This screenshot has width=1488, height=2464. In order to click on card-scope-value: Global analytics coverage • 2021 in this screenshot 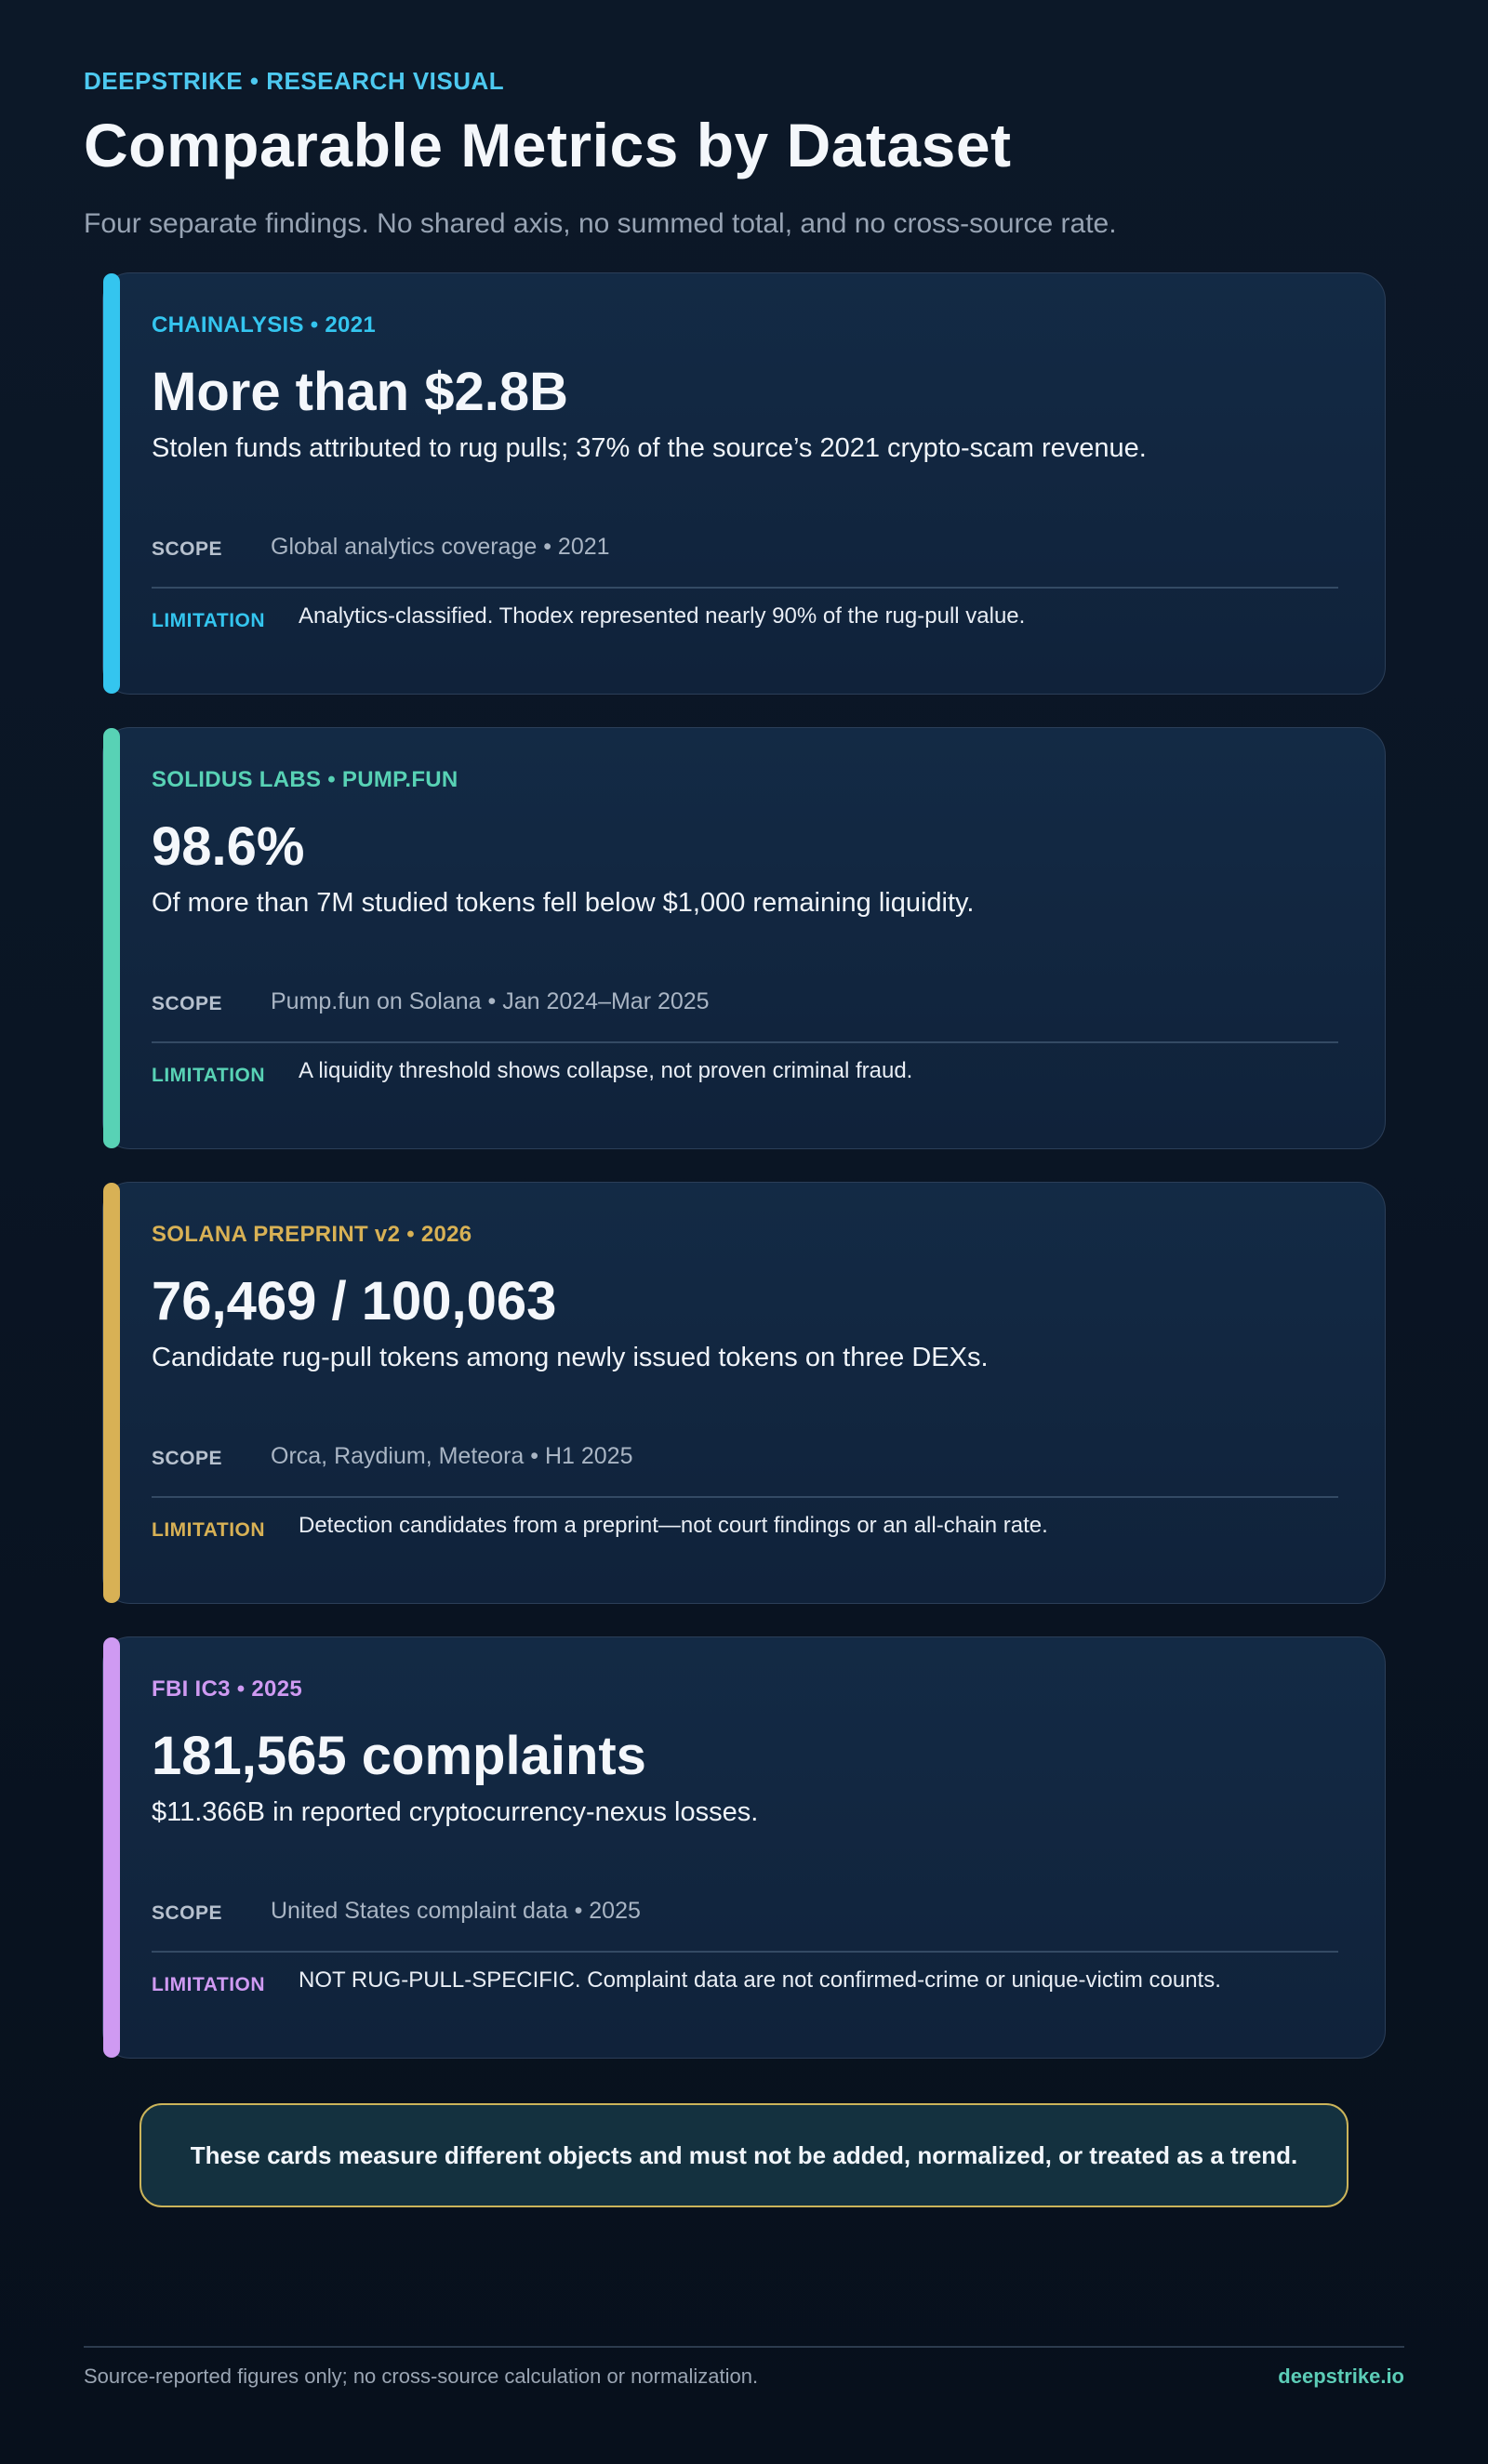, I will do `click(440, 547)`.